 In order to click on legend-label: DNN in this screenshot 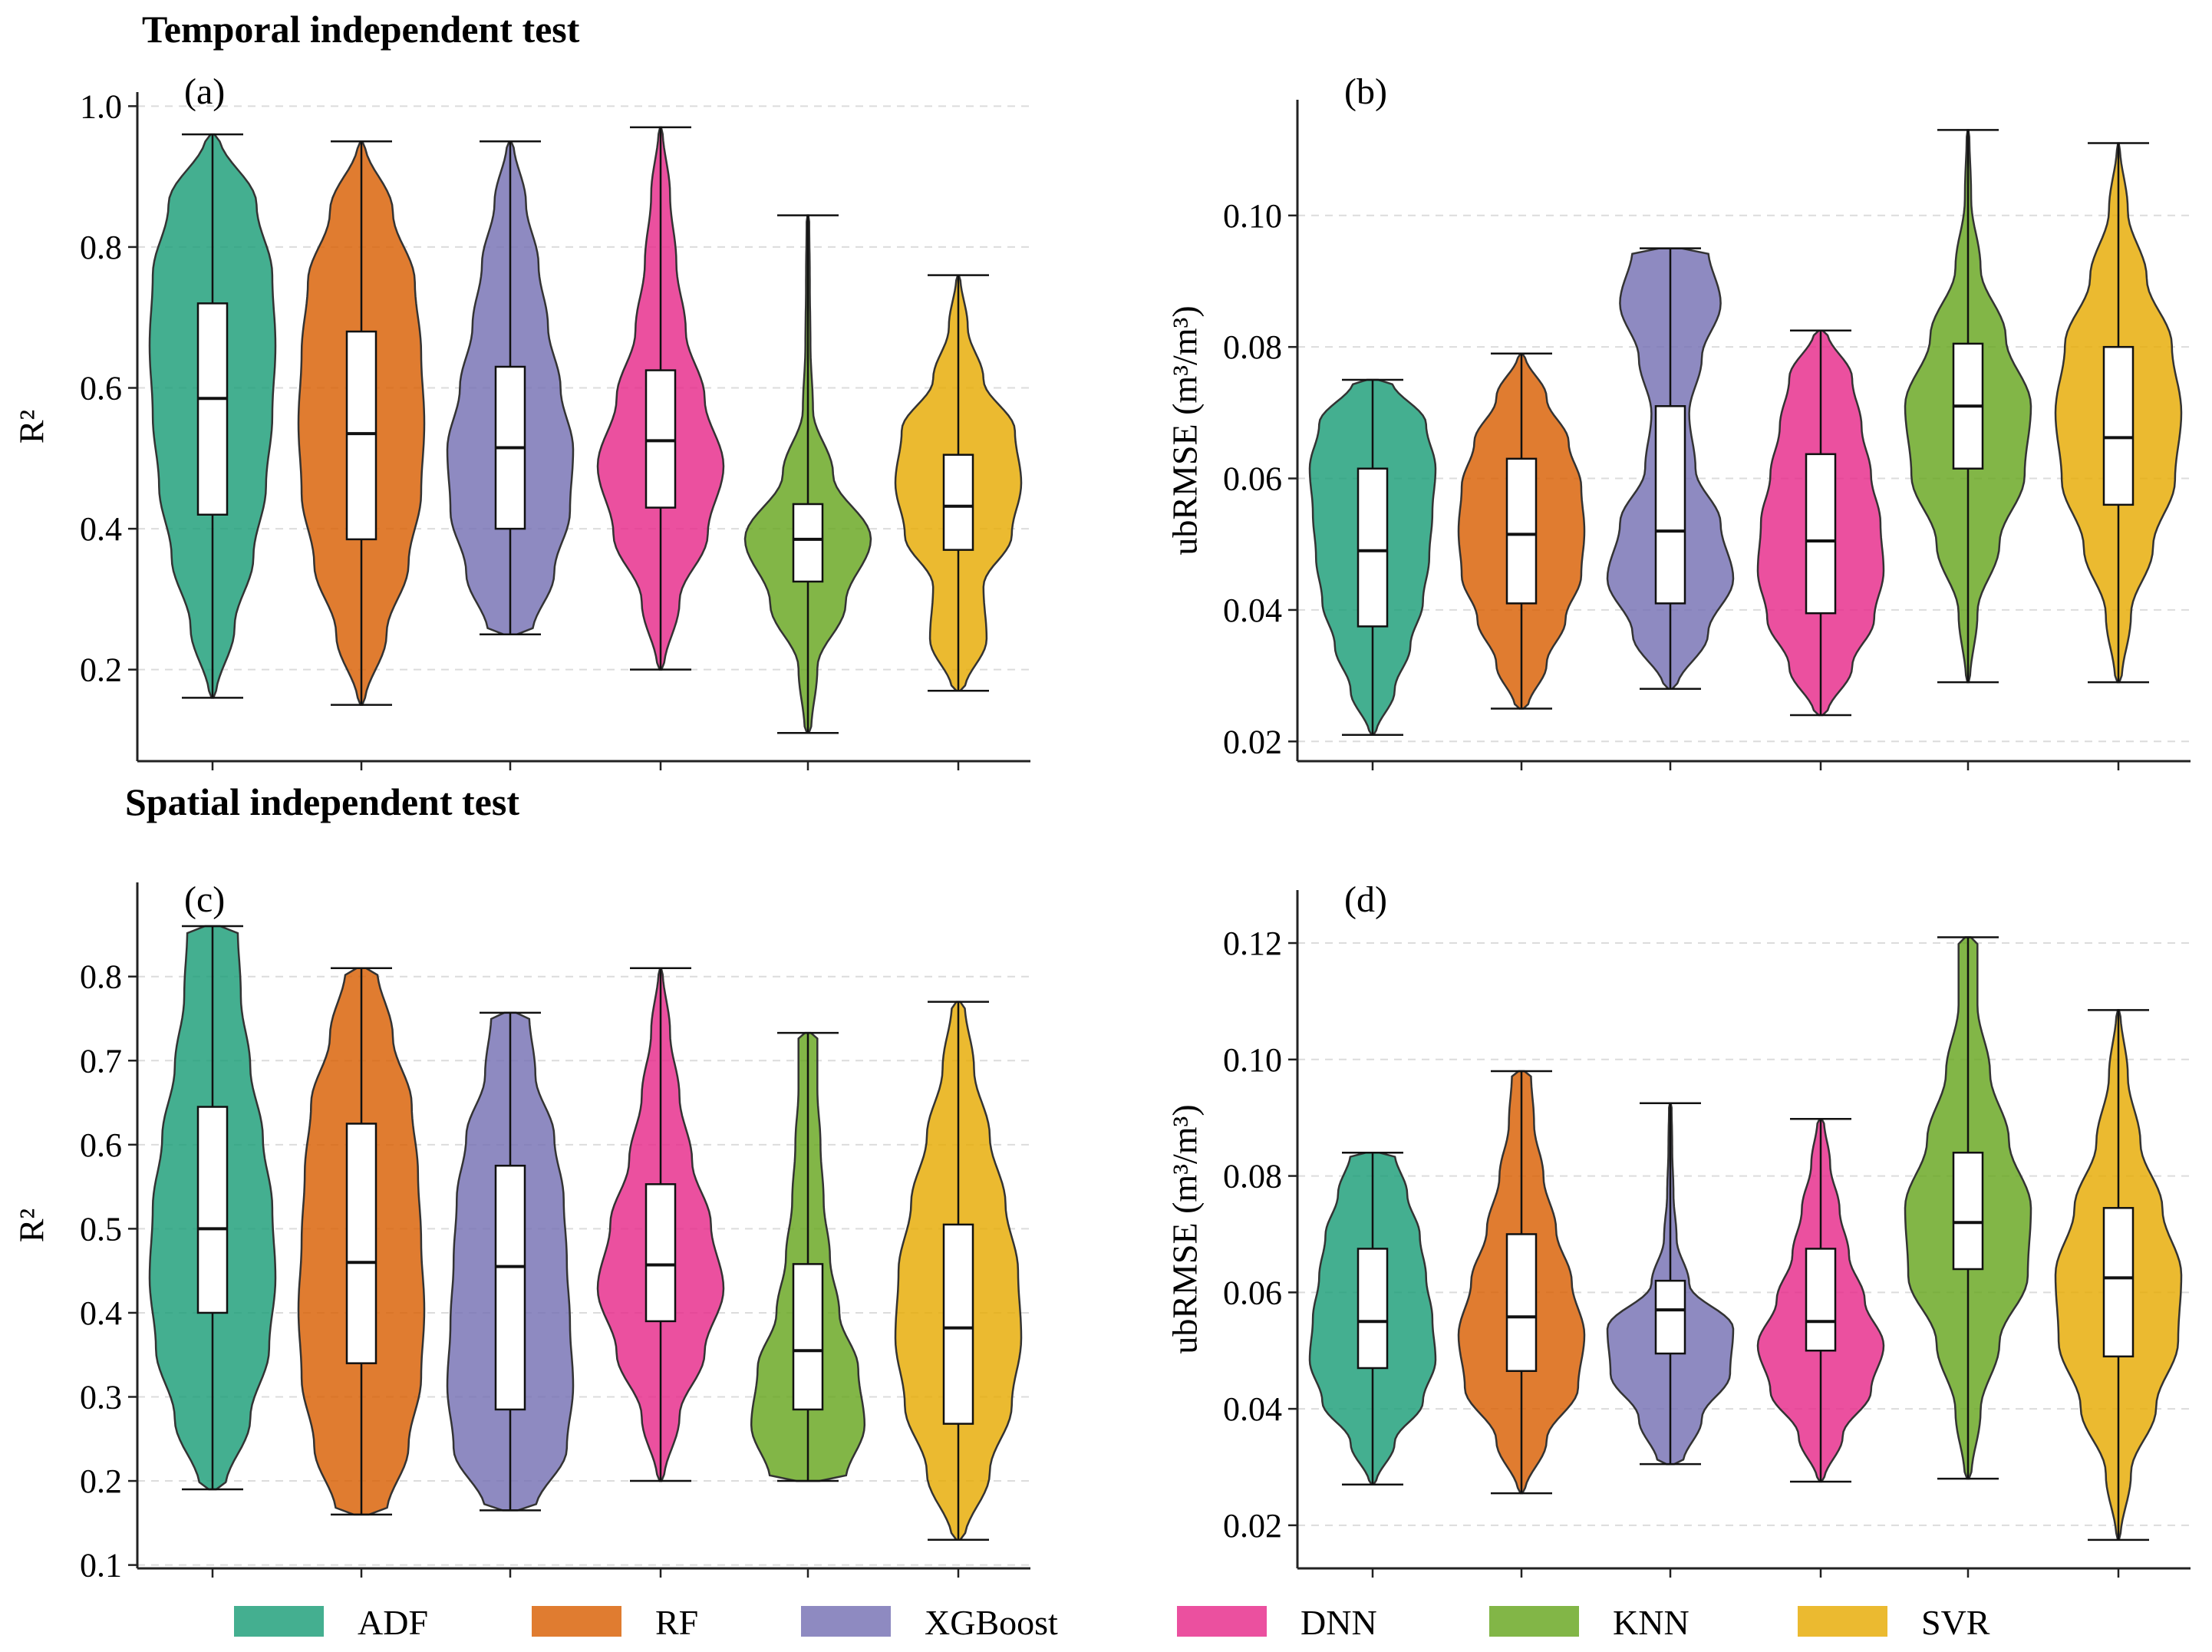, I will do `click(1338, 1622)`.